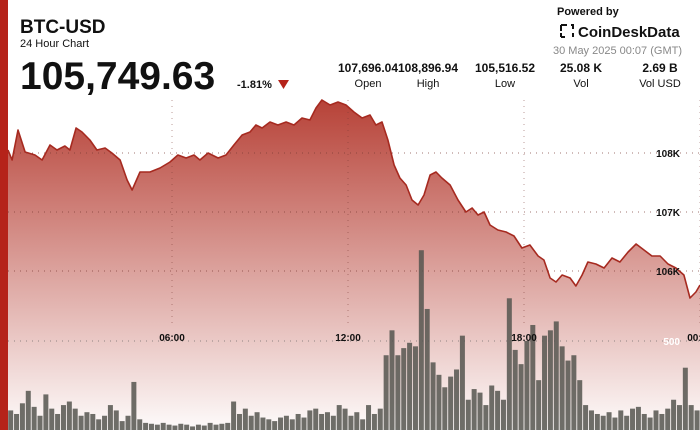 The image size is (700, 430). I want to click on timestamp: 30 May 2025 00:07 (GMT), so click(617, 51).